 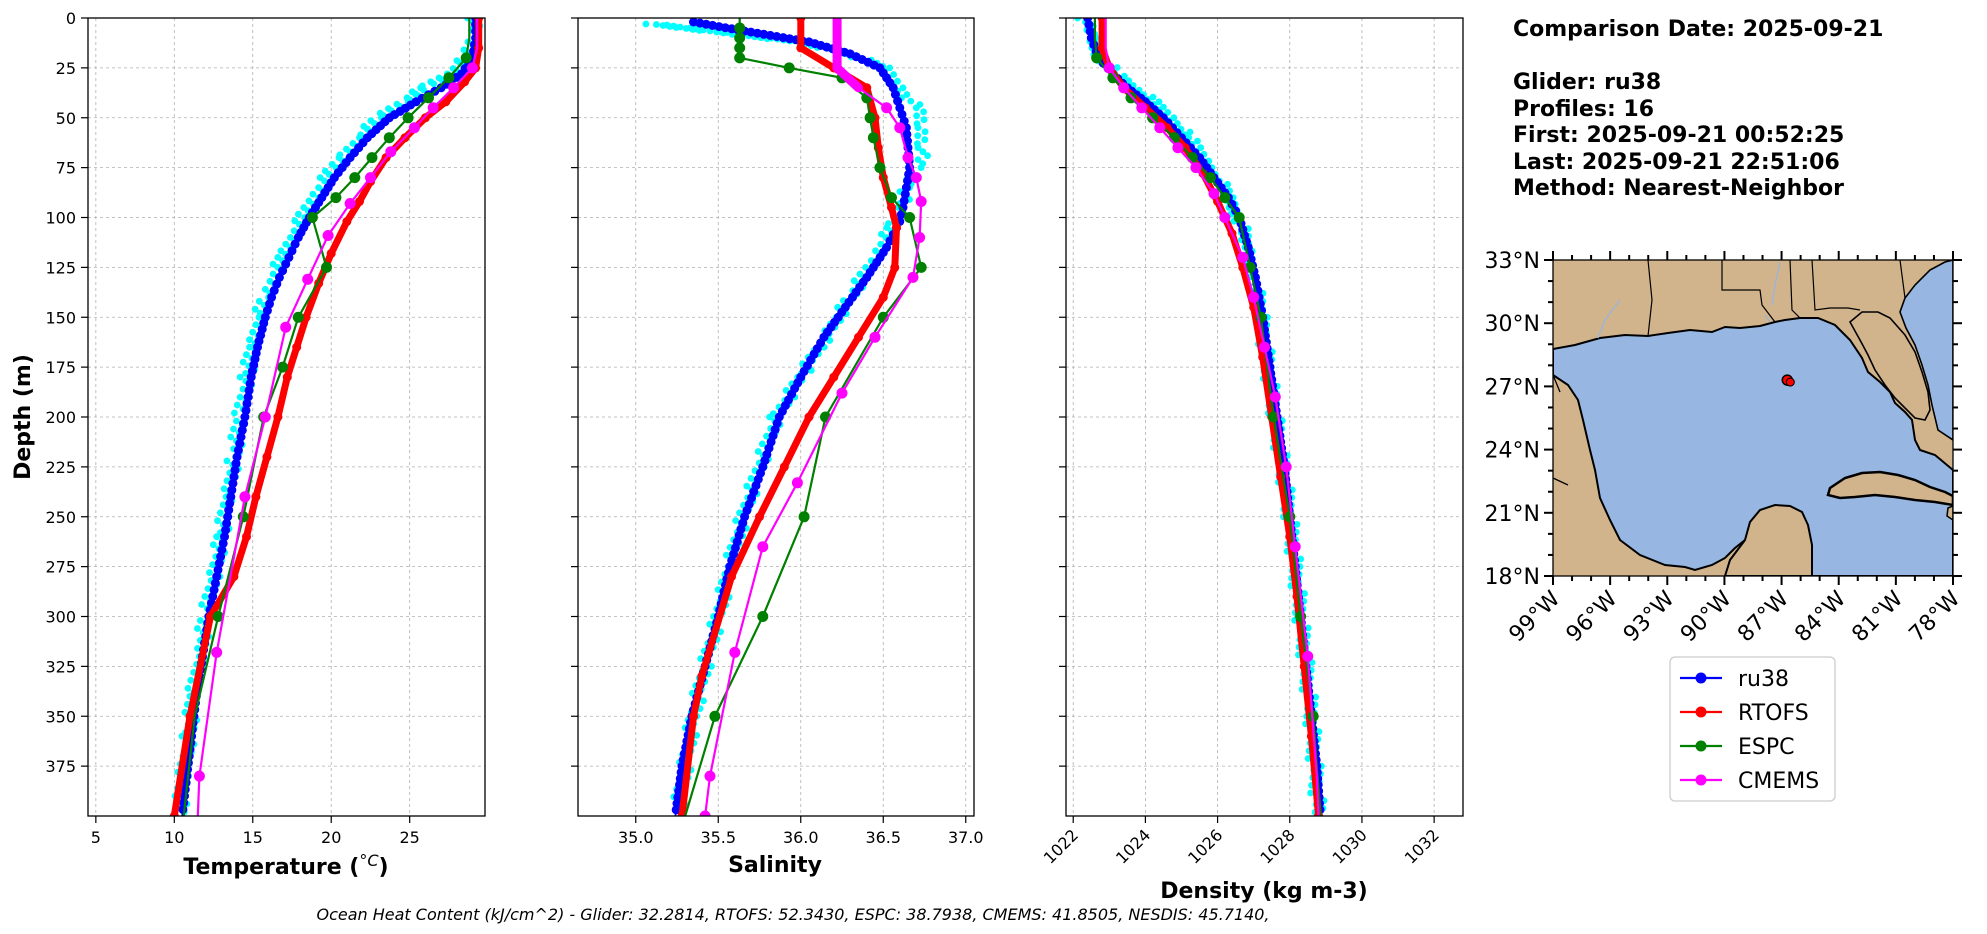 I want to click on y-tick-label: 325, so click(x=60, y=666).